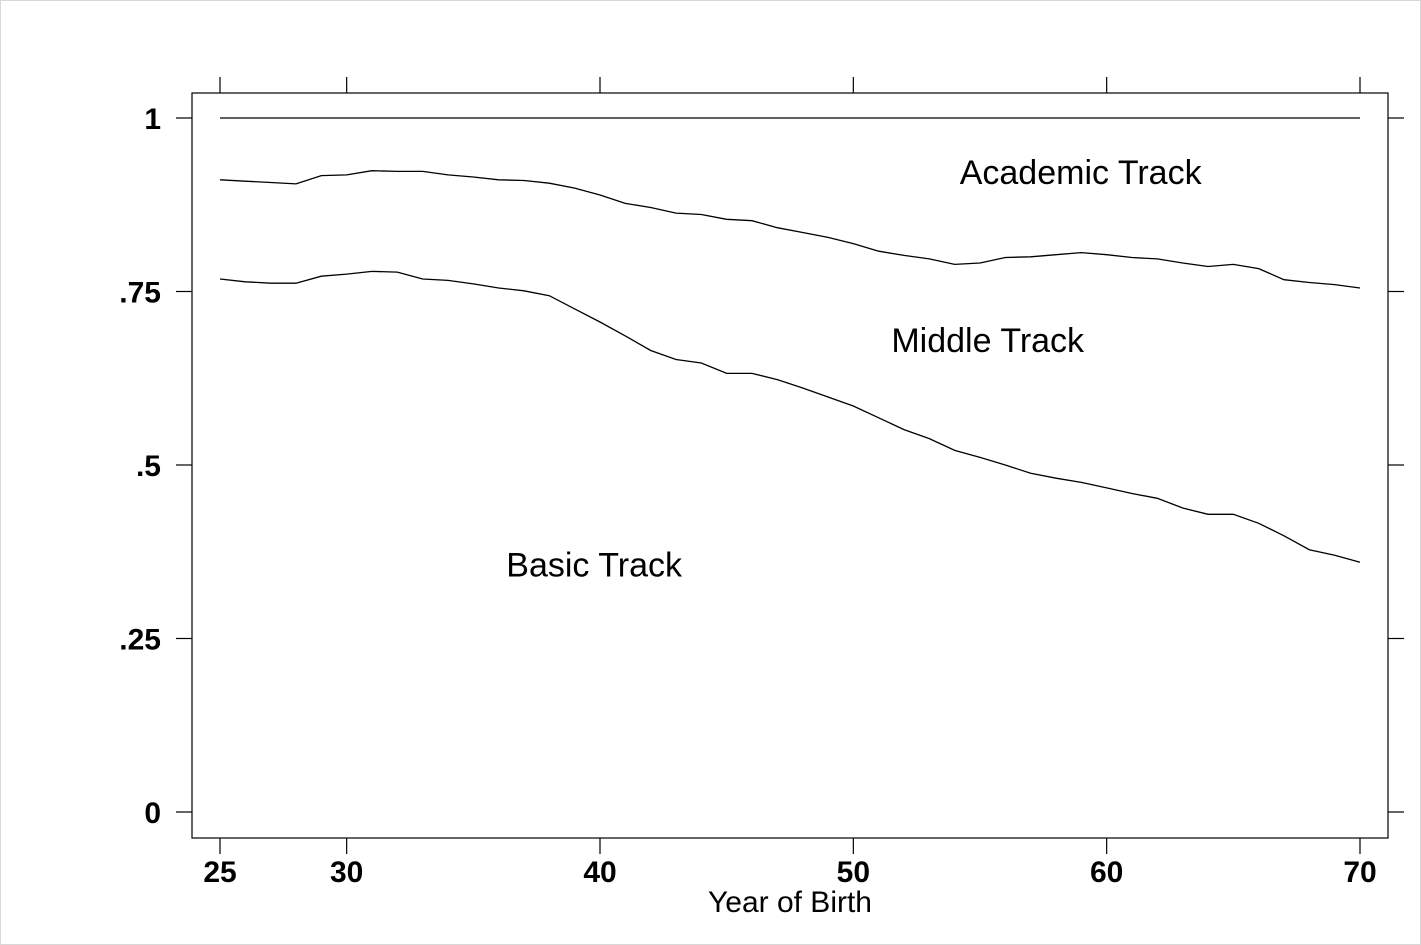  Describe the element at coordinates (152, 119) in the screenshot. I see `y-tick-label: 1` at that location.